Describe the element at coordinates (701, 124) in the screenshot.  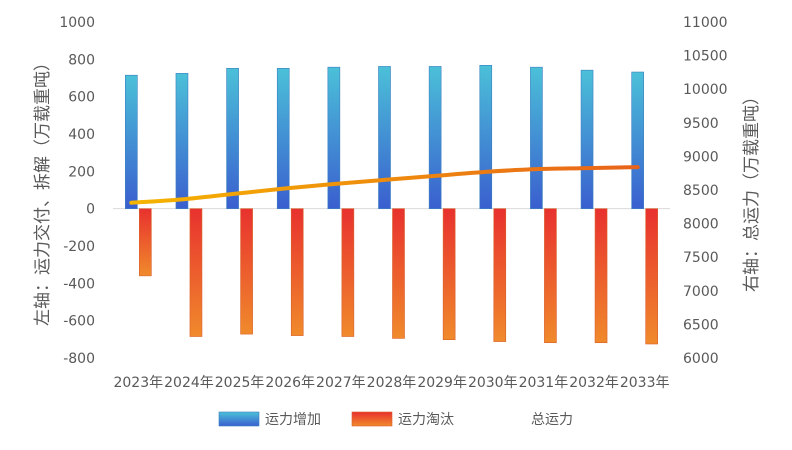
I see `right-tick-label: 9500` at that location.